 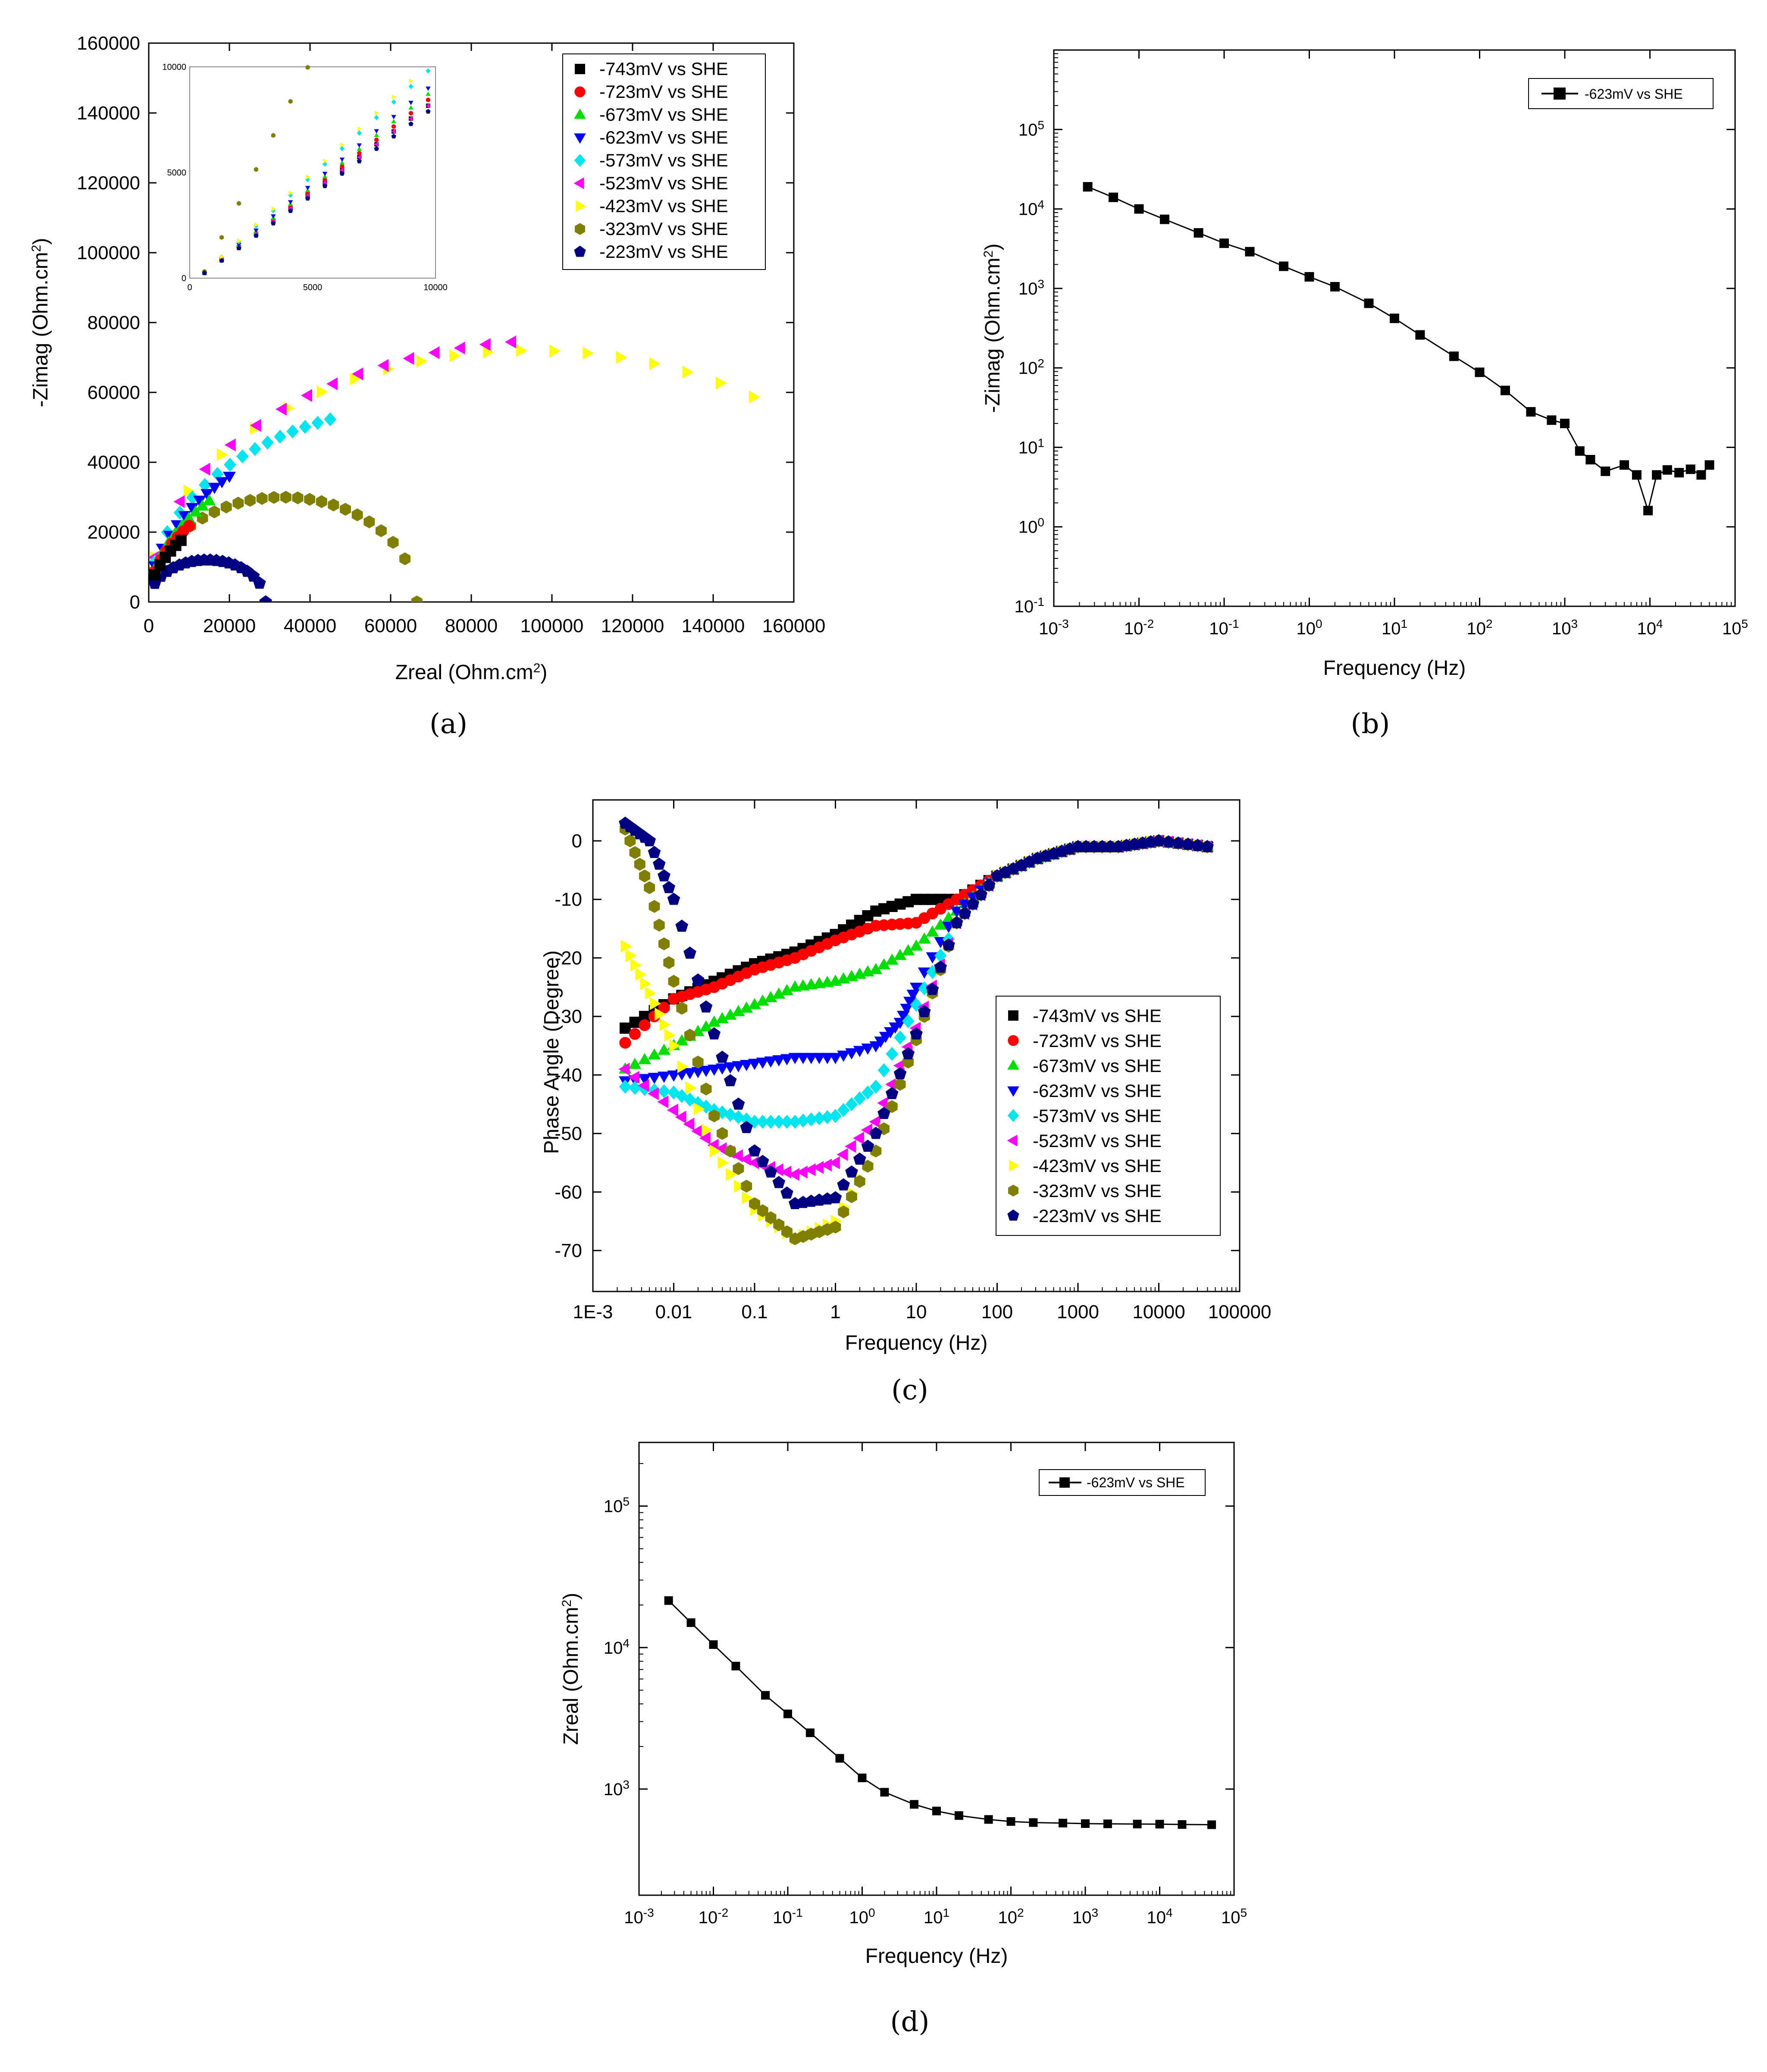 What do you see at coordinates (41, 323) in the screenshot?
I see `panel-a-y-axis-label: -Zimag (Ohm.cm2)` at bounding box center [41, 323].